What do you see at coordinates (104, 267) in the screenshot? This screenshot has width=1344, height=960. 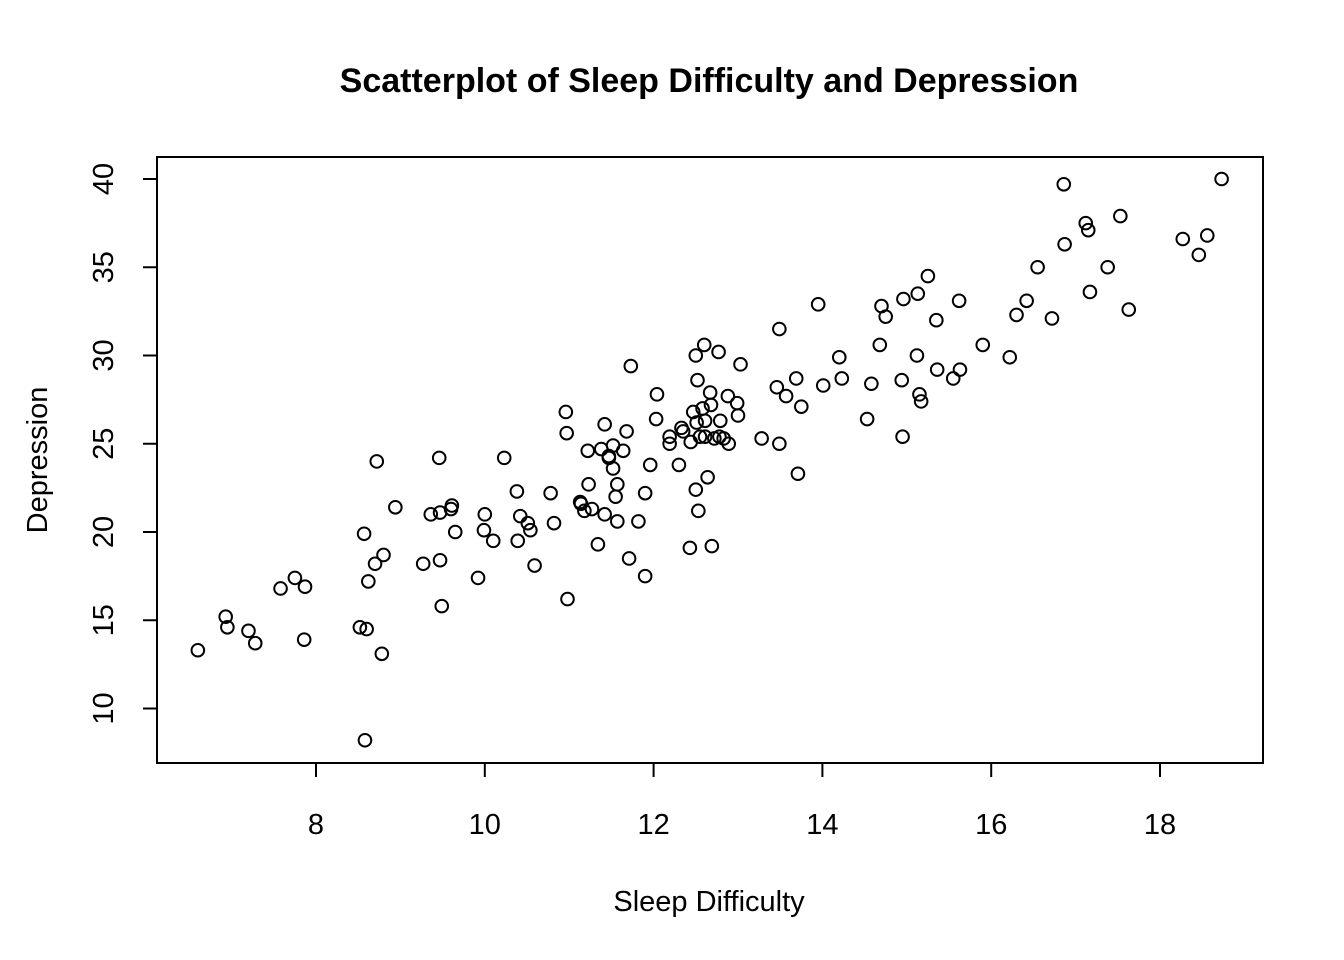 I see `y-tick-label: 35` at bounding box center [104, 267].